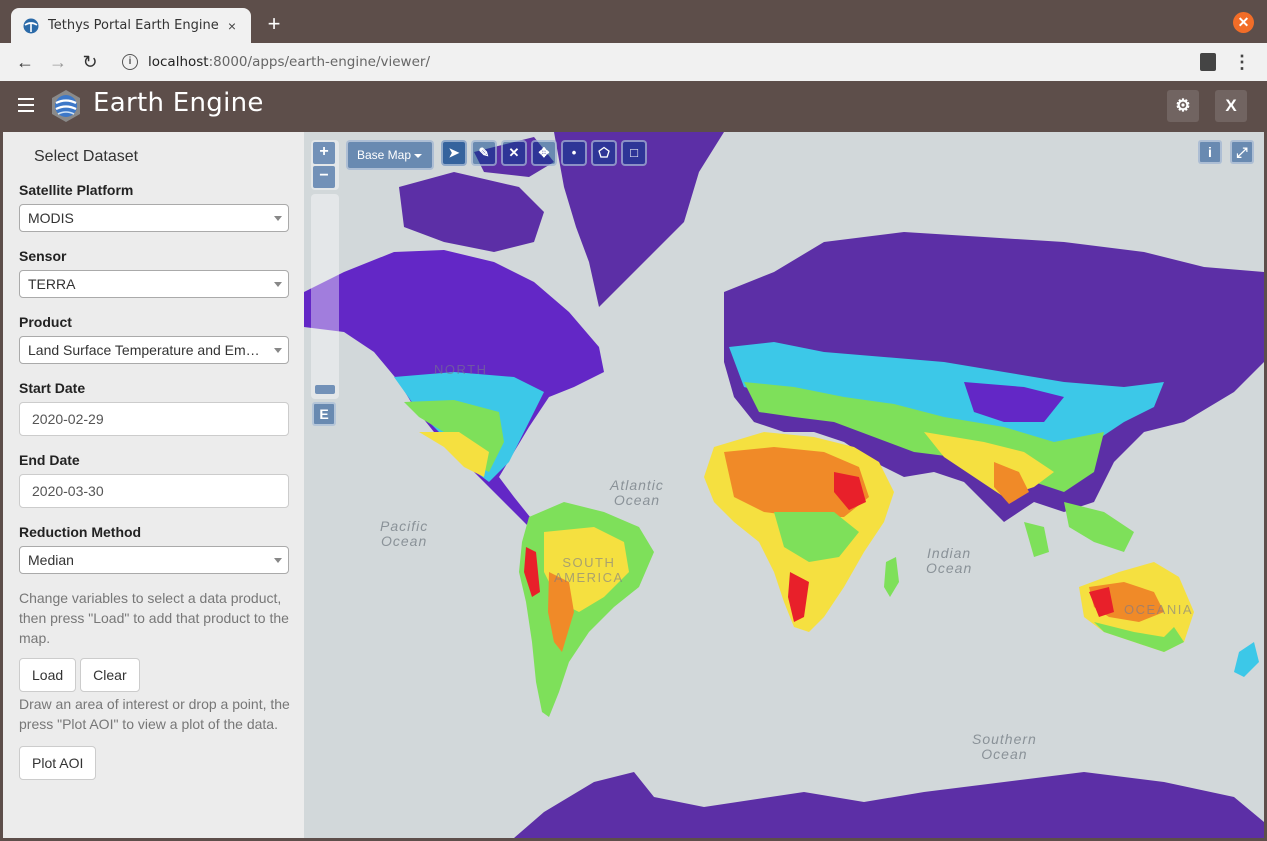 The height and width of the screenshot is (841, 1267). I want to click on settings-gear-icon: ⚙, so click(1183, 106).